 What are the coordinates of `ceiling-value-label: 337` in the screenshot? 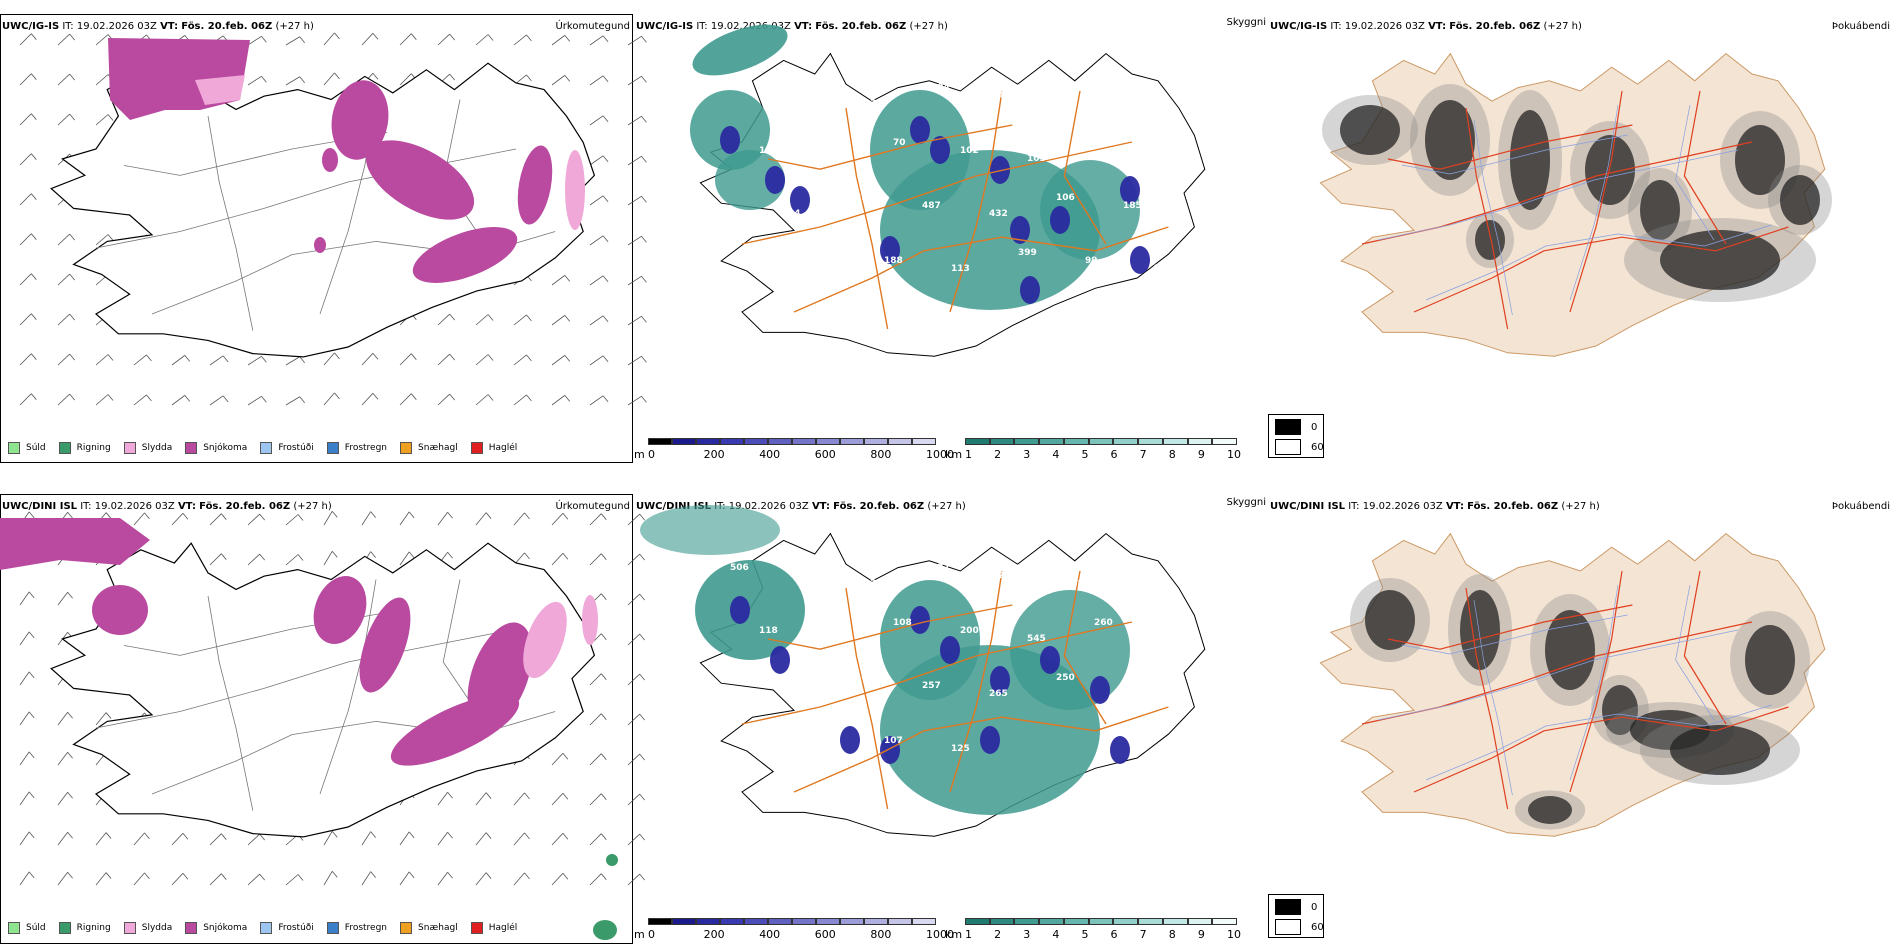 It's located at (1103, 143).